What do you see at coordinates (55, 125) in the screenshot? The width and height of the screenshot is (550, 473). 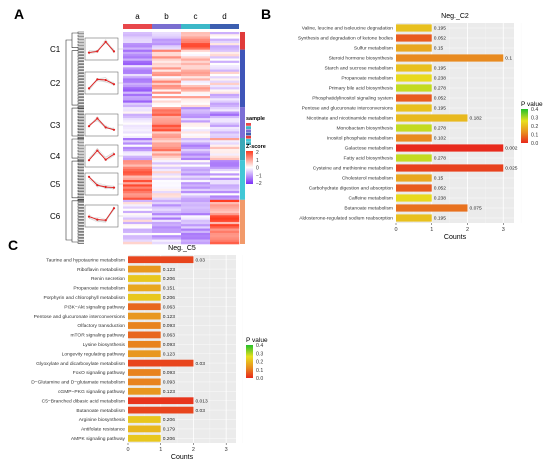 I see `cluster-label: C3` at bounding box center [55, 125].